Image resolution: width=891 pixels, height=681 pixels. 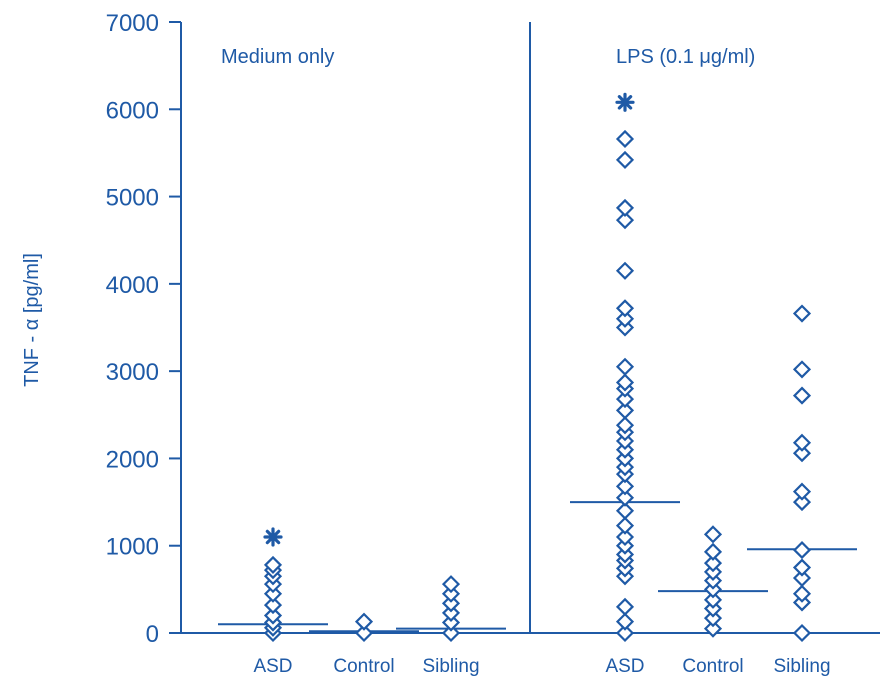 What do you see at coordinates (132, 459) in the screenshot?
I see `y-tick-label: 2000` at bounding box center [132, 459].